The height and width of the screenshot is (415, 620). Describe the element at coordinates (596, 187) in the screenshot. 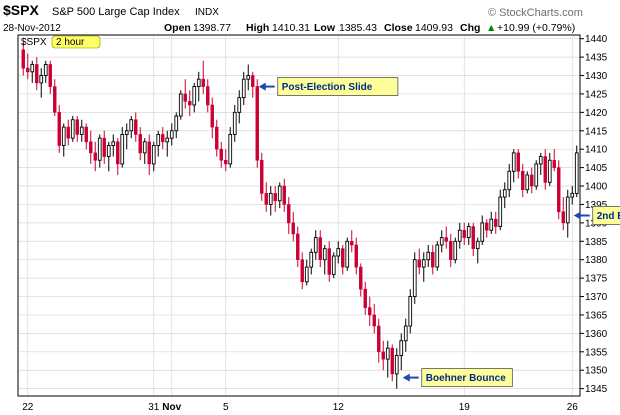

I see `y-tick-label: 1400` at that location.